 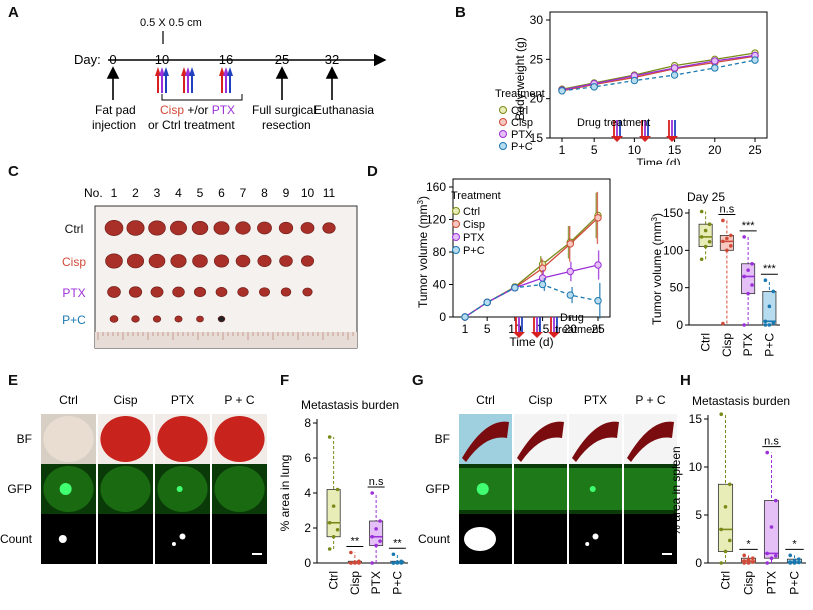 What do you see at coordinates (456, 250) in the screenshot?
I see `legend-marker` at bounding box center [456, 250].